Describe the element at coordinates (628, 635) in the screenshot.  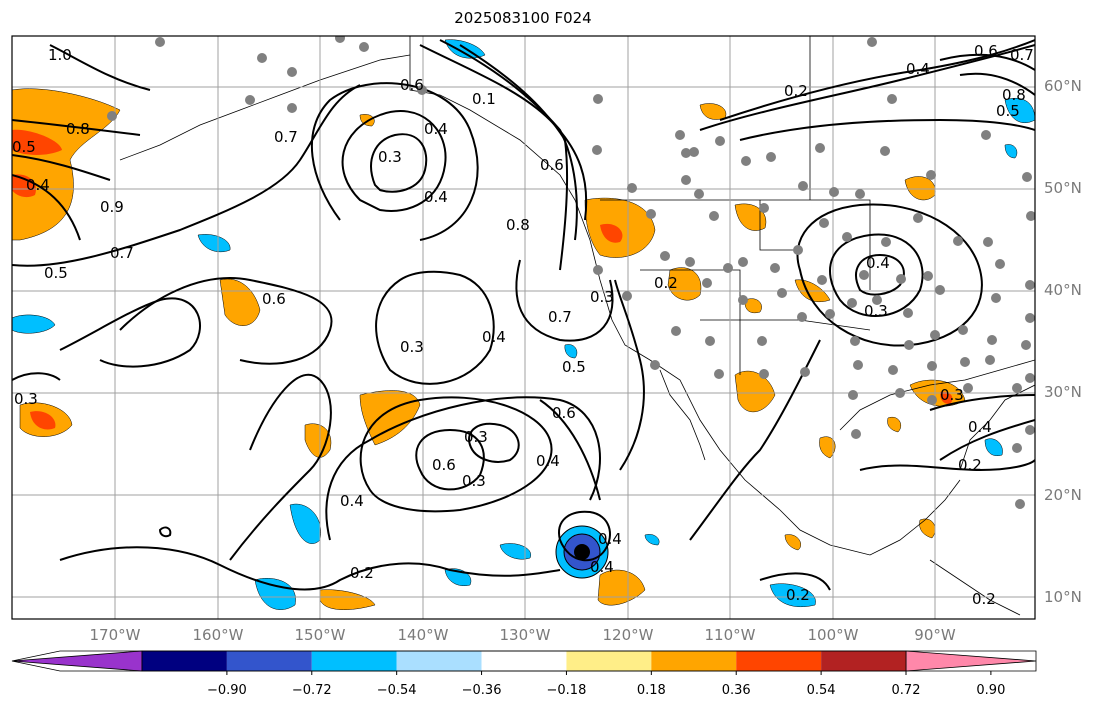
I see `lon-label-120w: 120°W` at that location.